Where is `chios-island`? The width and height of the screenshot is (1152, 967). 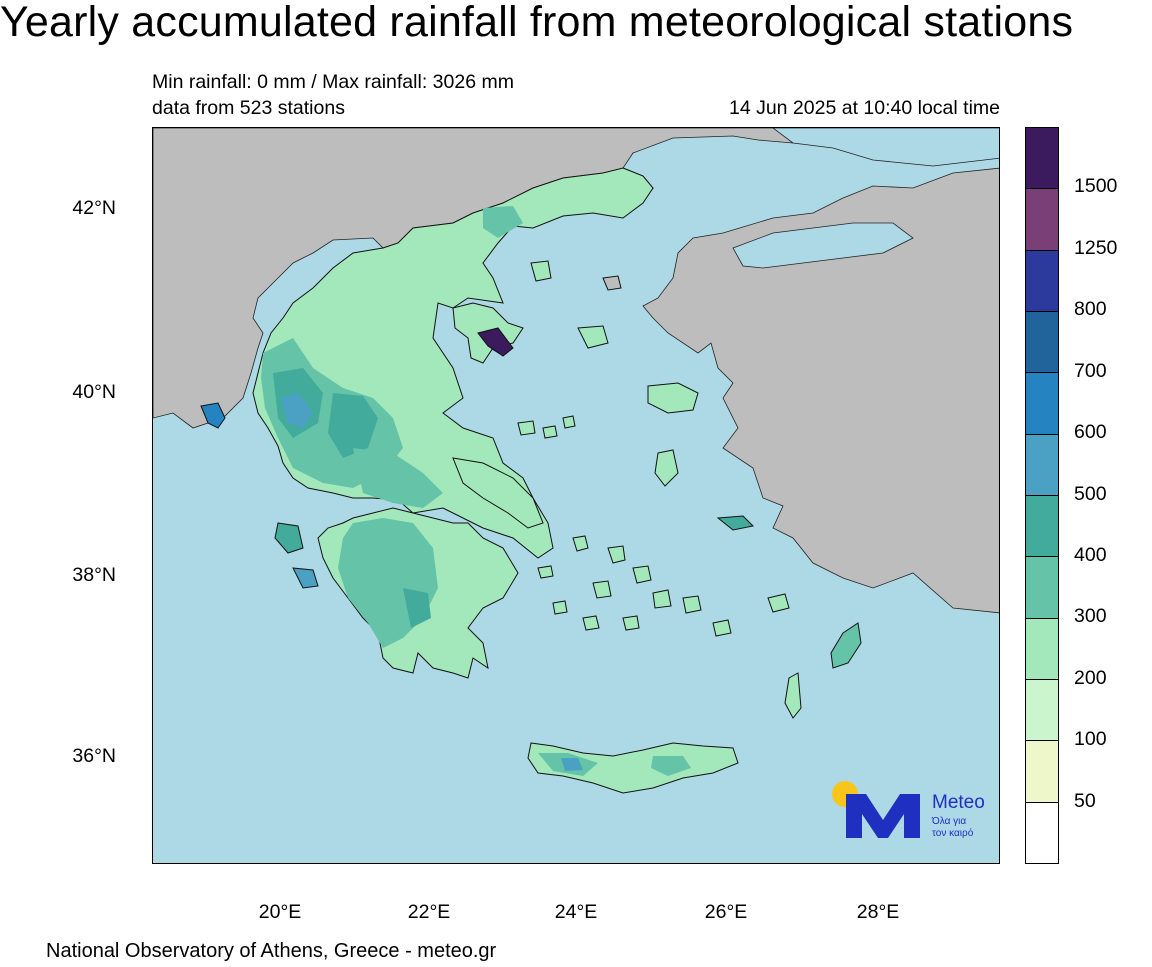
chios-island is located at coordinates (666, 468).